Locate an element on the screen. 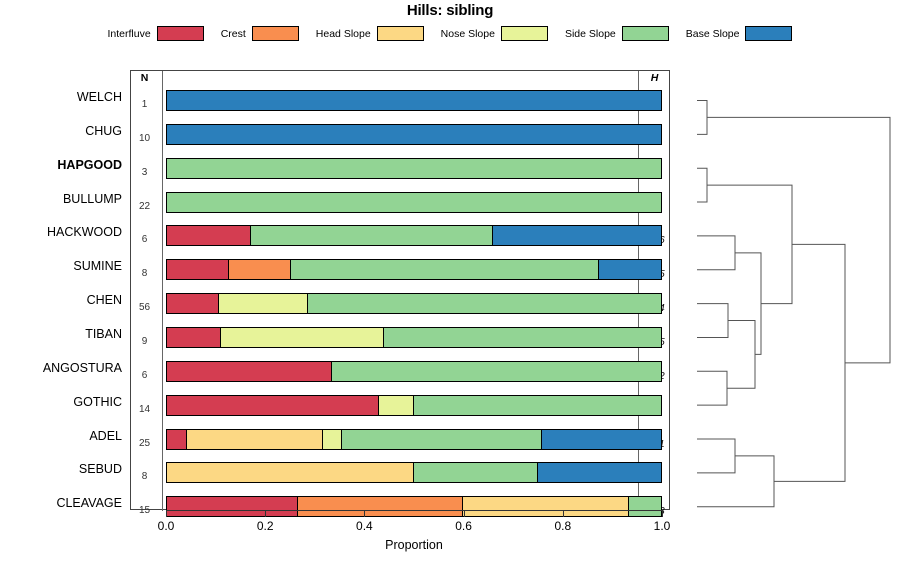 The width and height of the screenshot is (900, 580). row-label-bullump: BULLUMP is located at coordinates (92, 198).